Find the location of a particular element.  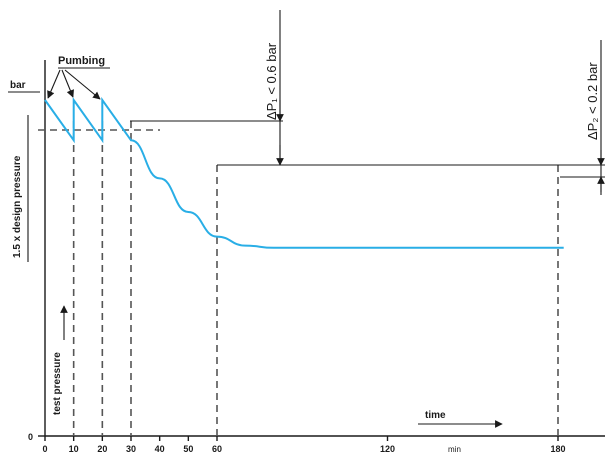

time-label: time is located at coordinates (435, 415).